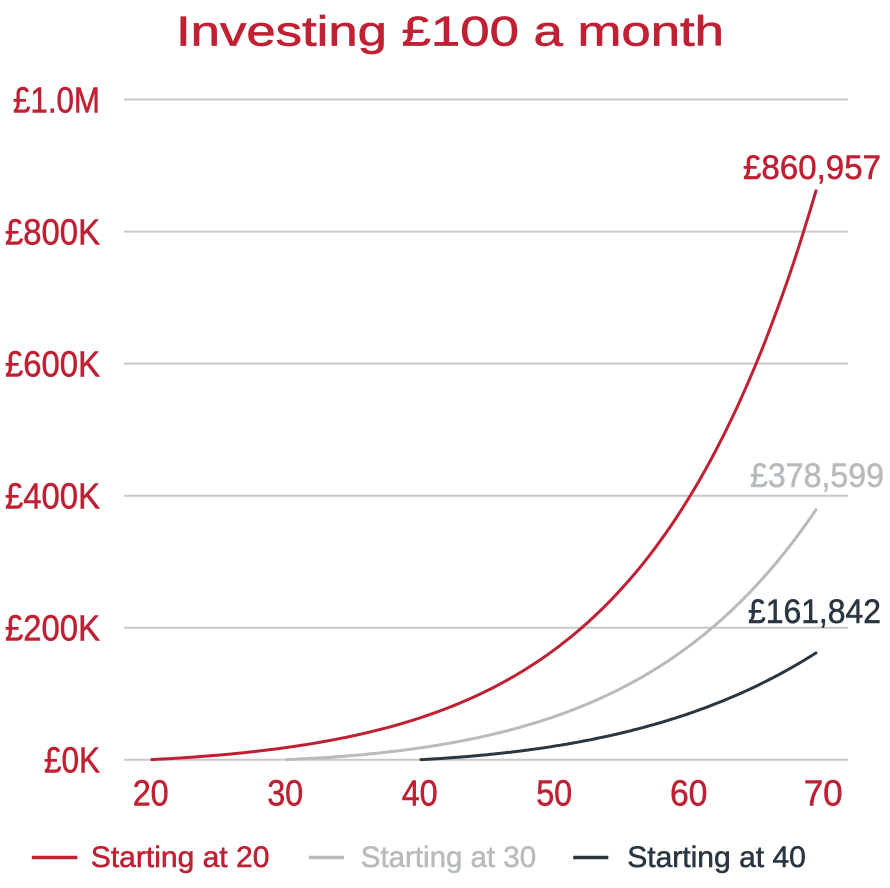 The width and height of the screenshot is (890, 888). Describe the element at coordinates (285, 793) in the screenshot. I see `svg-text: 30` at that location.